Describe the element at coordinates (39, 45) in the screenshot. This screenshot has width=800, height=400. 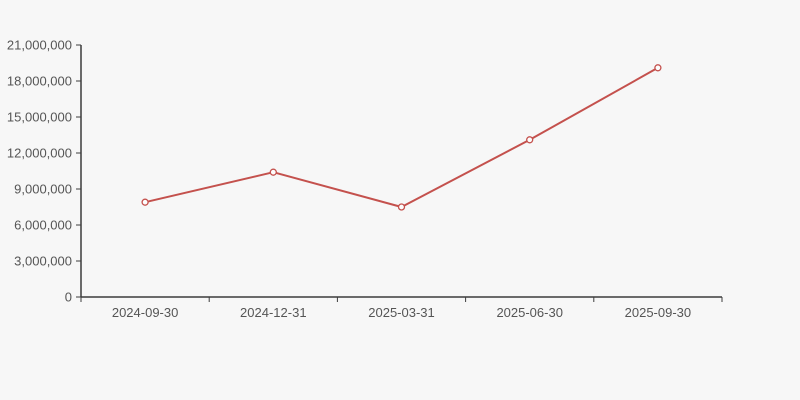
I see `y-axis-tick-label: 21,000,000` at that location.